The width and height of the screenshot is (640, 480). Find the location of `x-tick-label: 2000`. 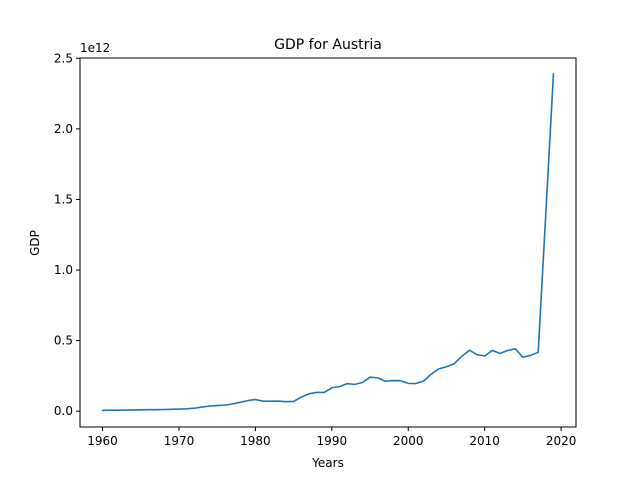

x-tick-label: 2000 is located at coordinates (408, 441).